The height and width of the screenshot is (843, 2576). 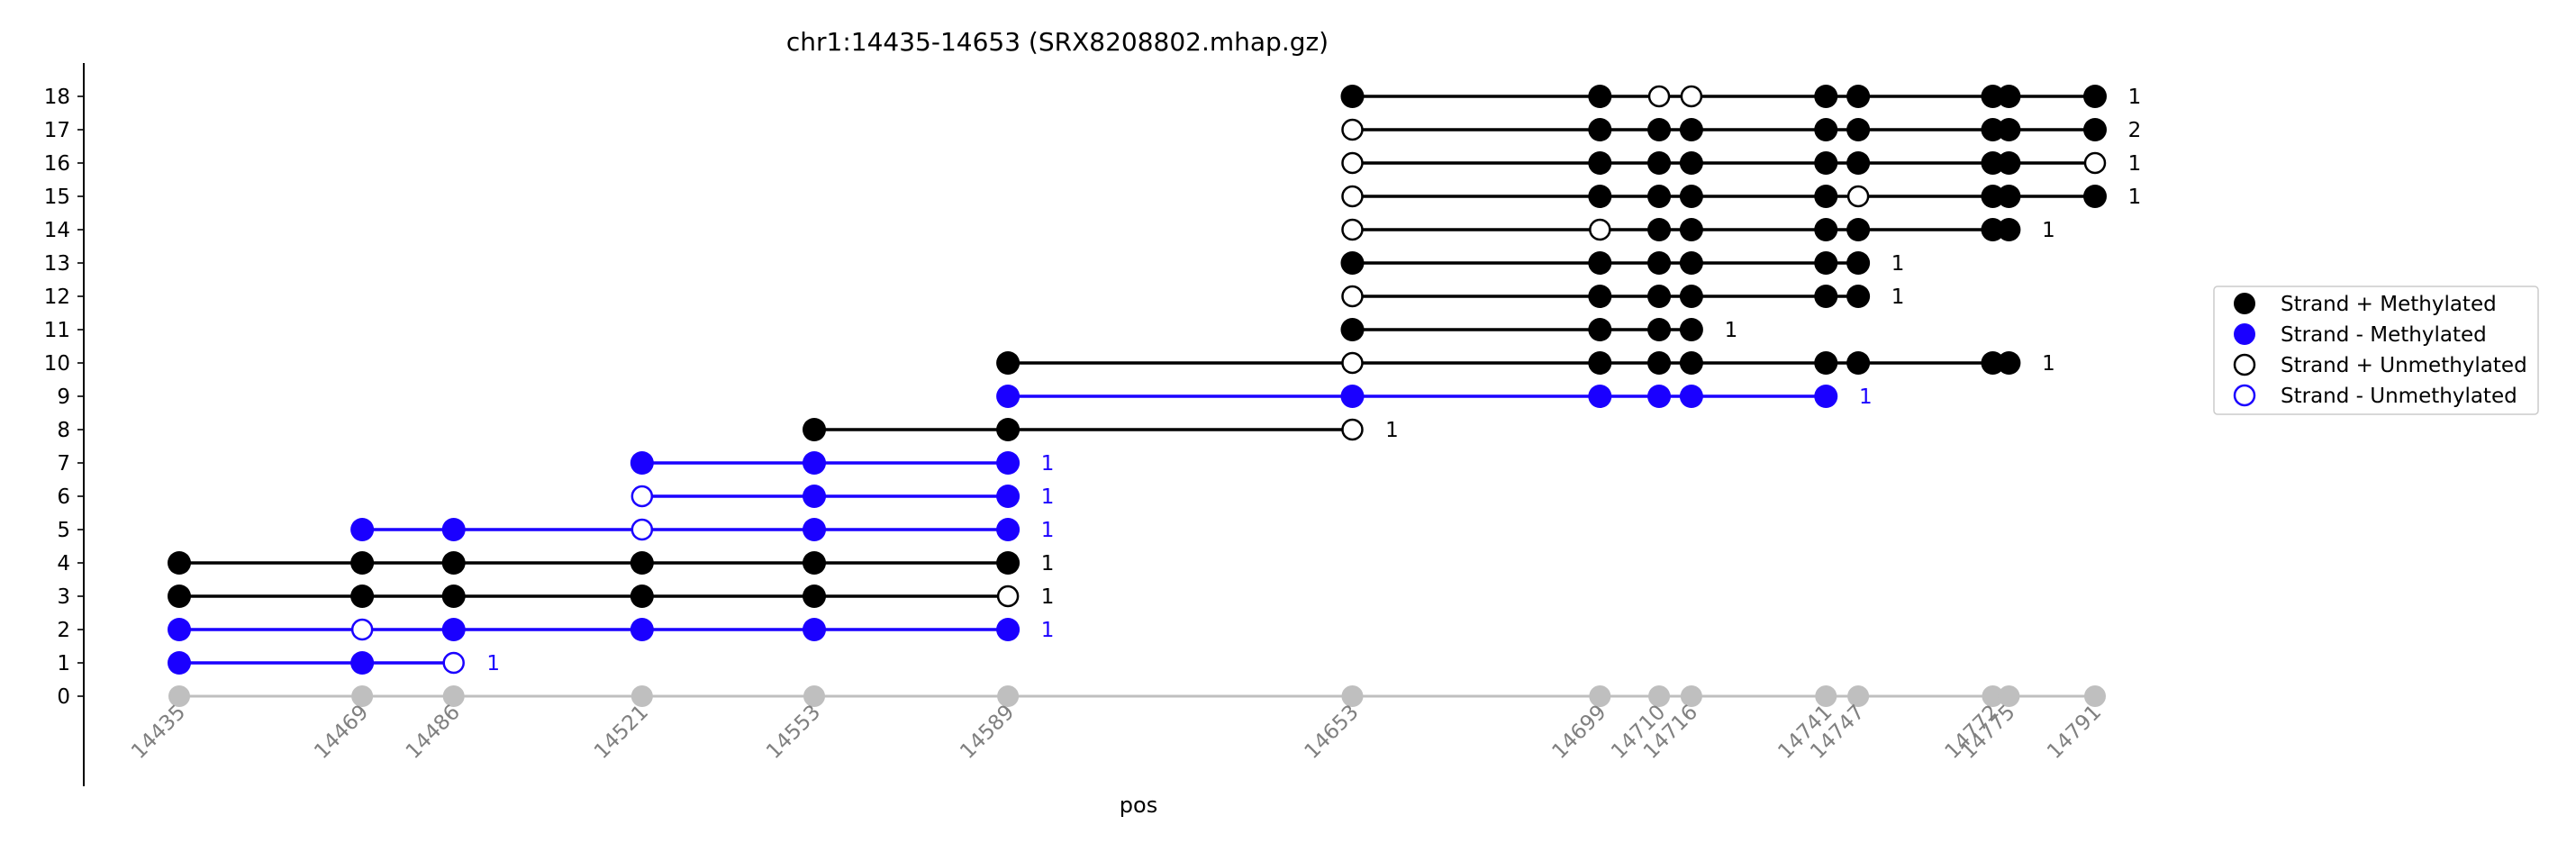 What do you see at coordinates (434, 732) in the screenshot?
I see `x-tick-label: 14486` at bounding box center [434, 732].